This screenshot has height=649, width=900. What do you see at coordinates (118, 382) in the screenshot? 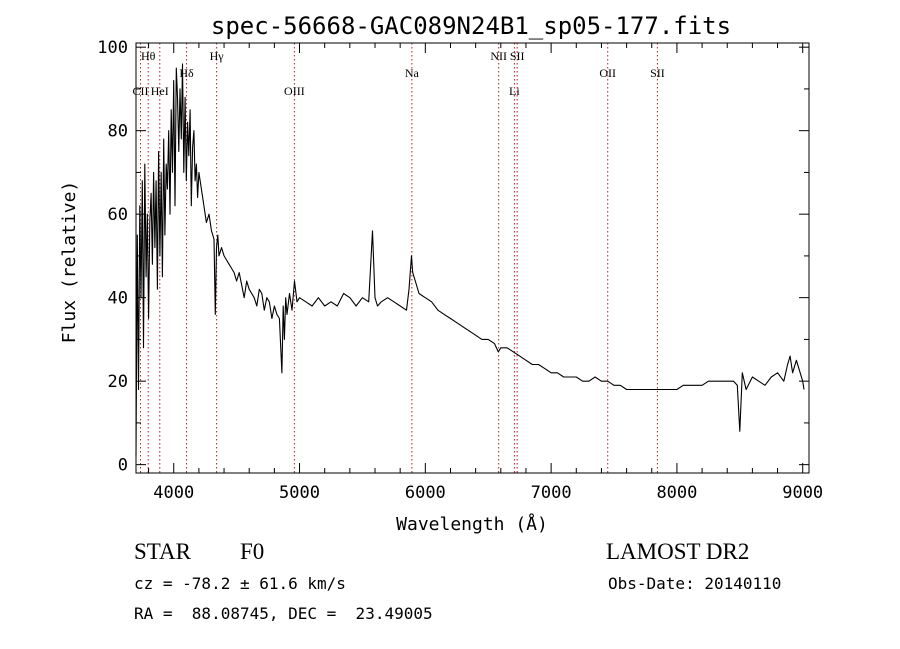
I see `y-tick-label: 20` at bounding box center [118, 382].